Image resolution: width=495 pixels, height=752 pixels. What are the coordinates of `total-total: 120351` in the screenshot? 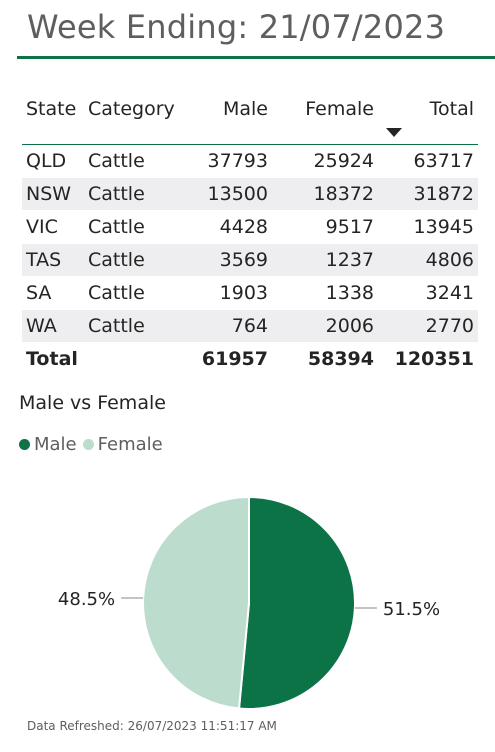 It's located at (428, 358).